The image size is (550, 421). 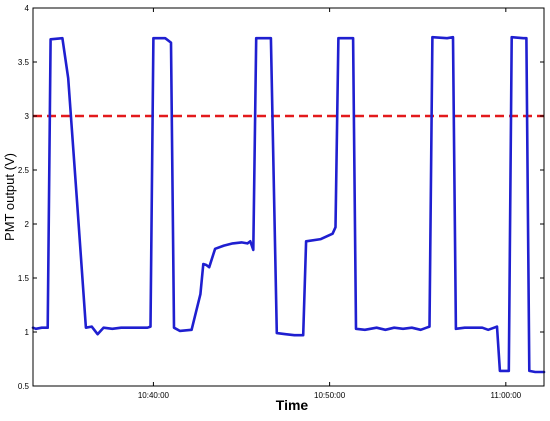 What do you see at coordinates (9, 197) in the screenshot?
I see `y-axis-title: PMT output (V)` at bounding box center [9, 197].